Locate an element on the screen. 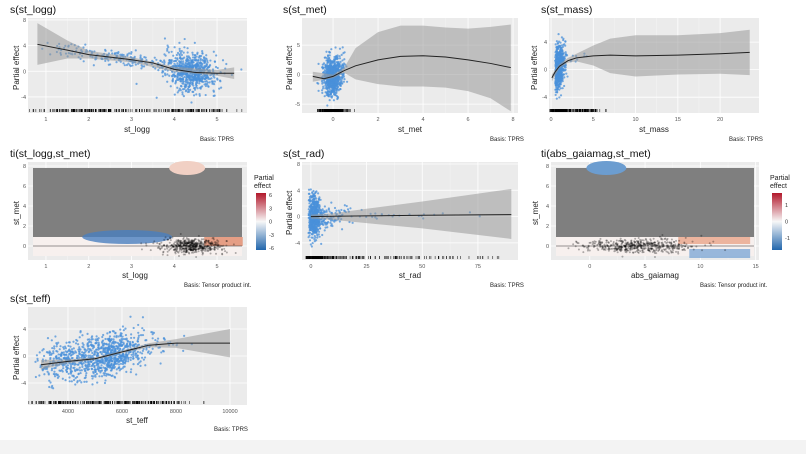 Image resolution: width=806 pixels, height=454 pixels. y-tick-label: 0 is located at coordinates (24, 247).